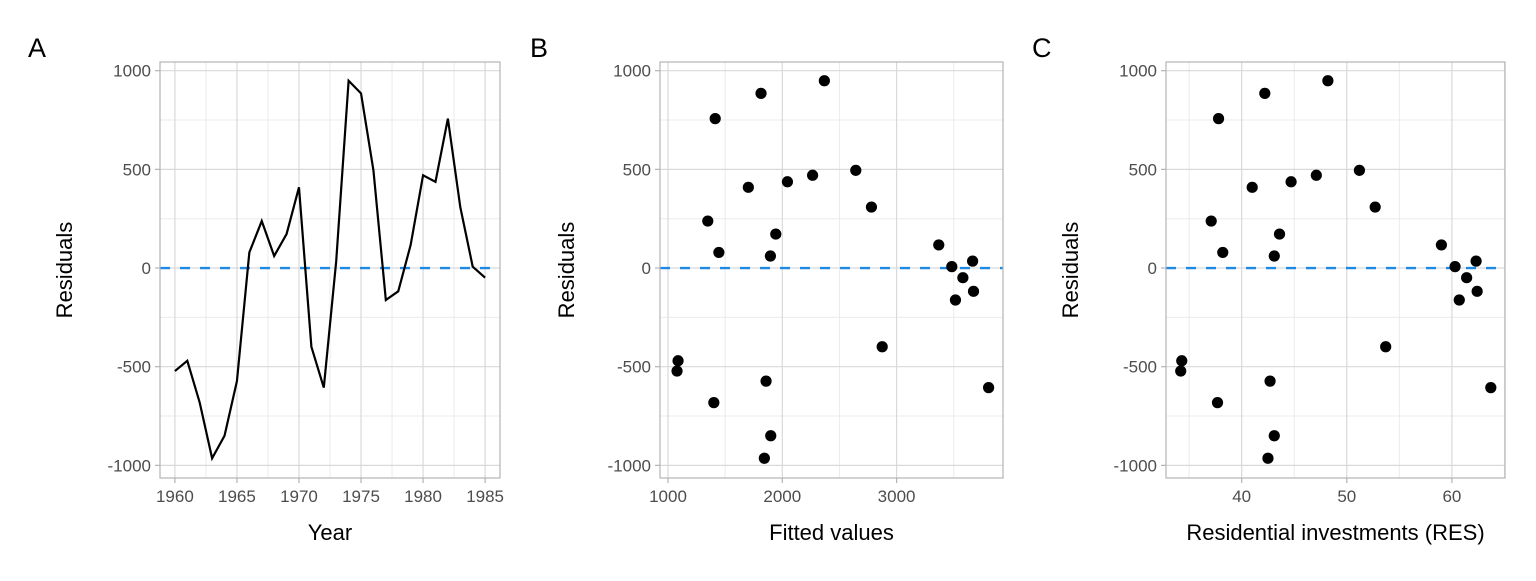 This screenshot has width=1536, height=581. I want to click on x-tick-label: 1000, so click(668, 496).